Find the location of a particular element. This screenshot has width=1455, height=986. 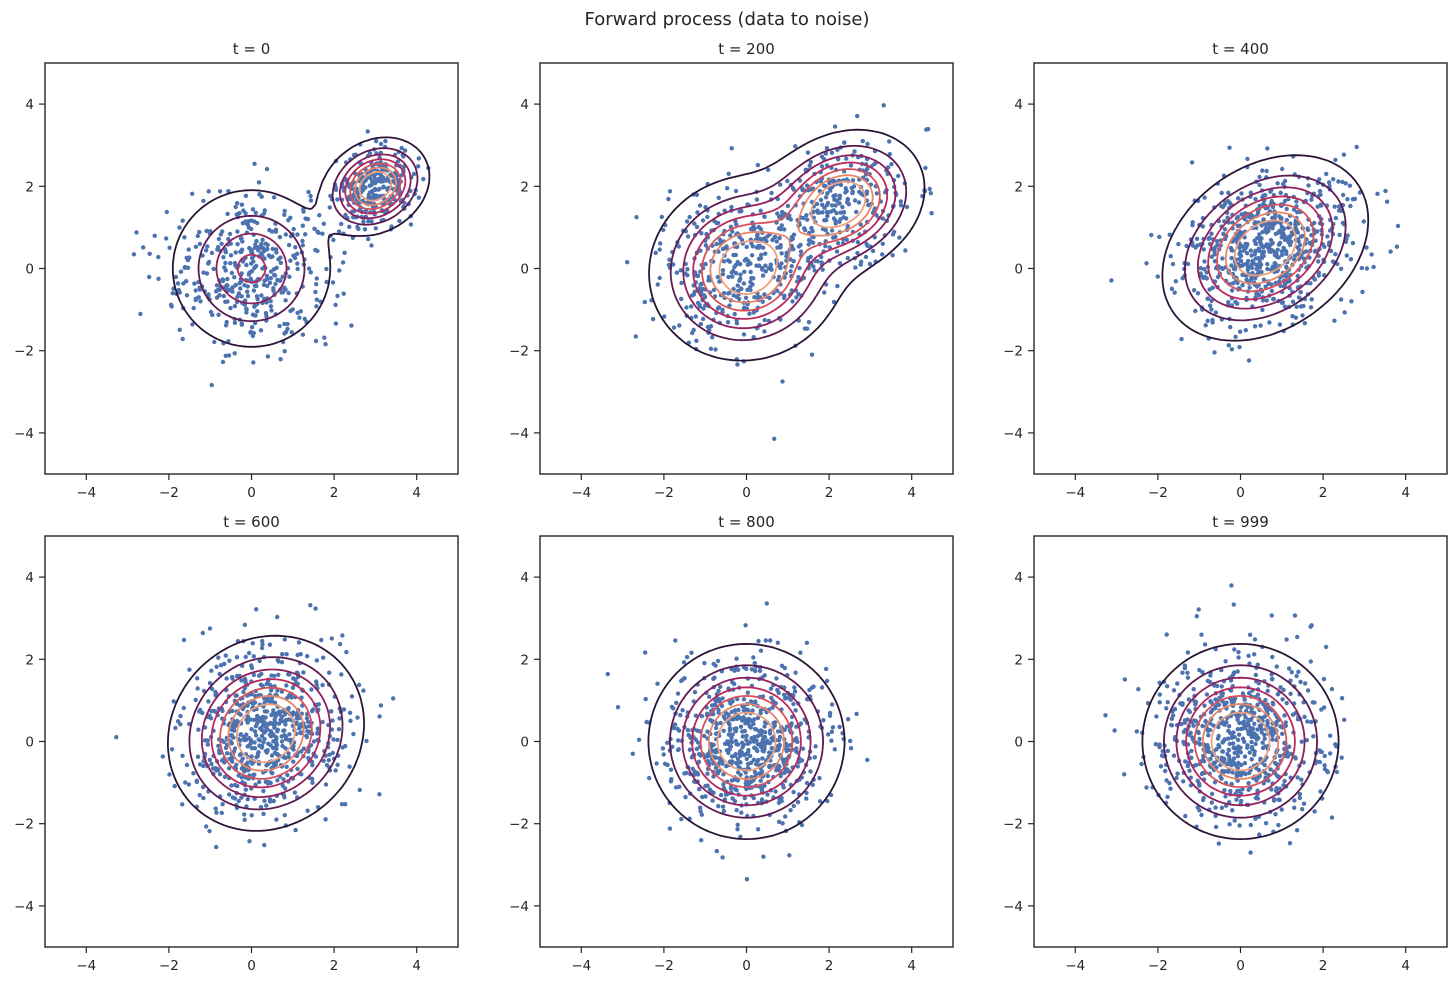

y-tick-label: −2 is located at coordinates (519, 352).